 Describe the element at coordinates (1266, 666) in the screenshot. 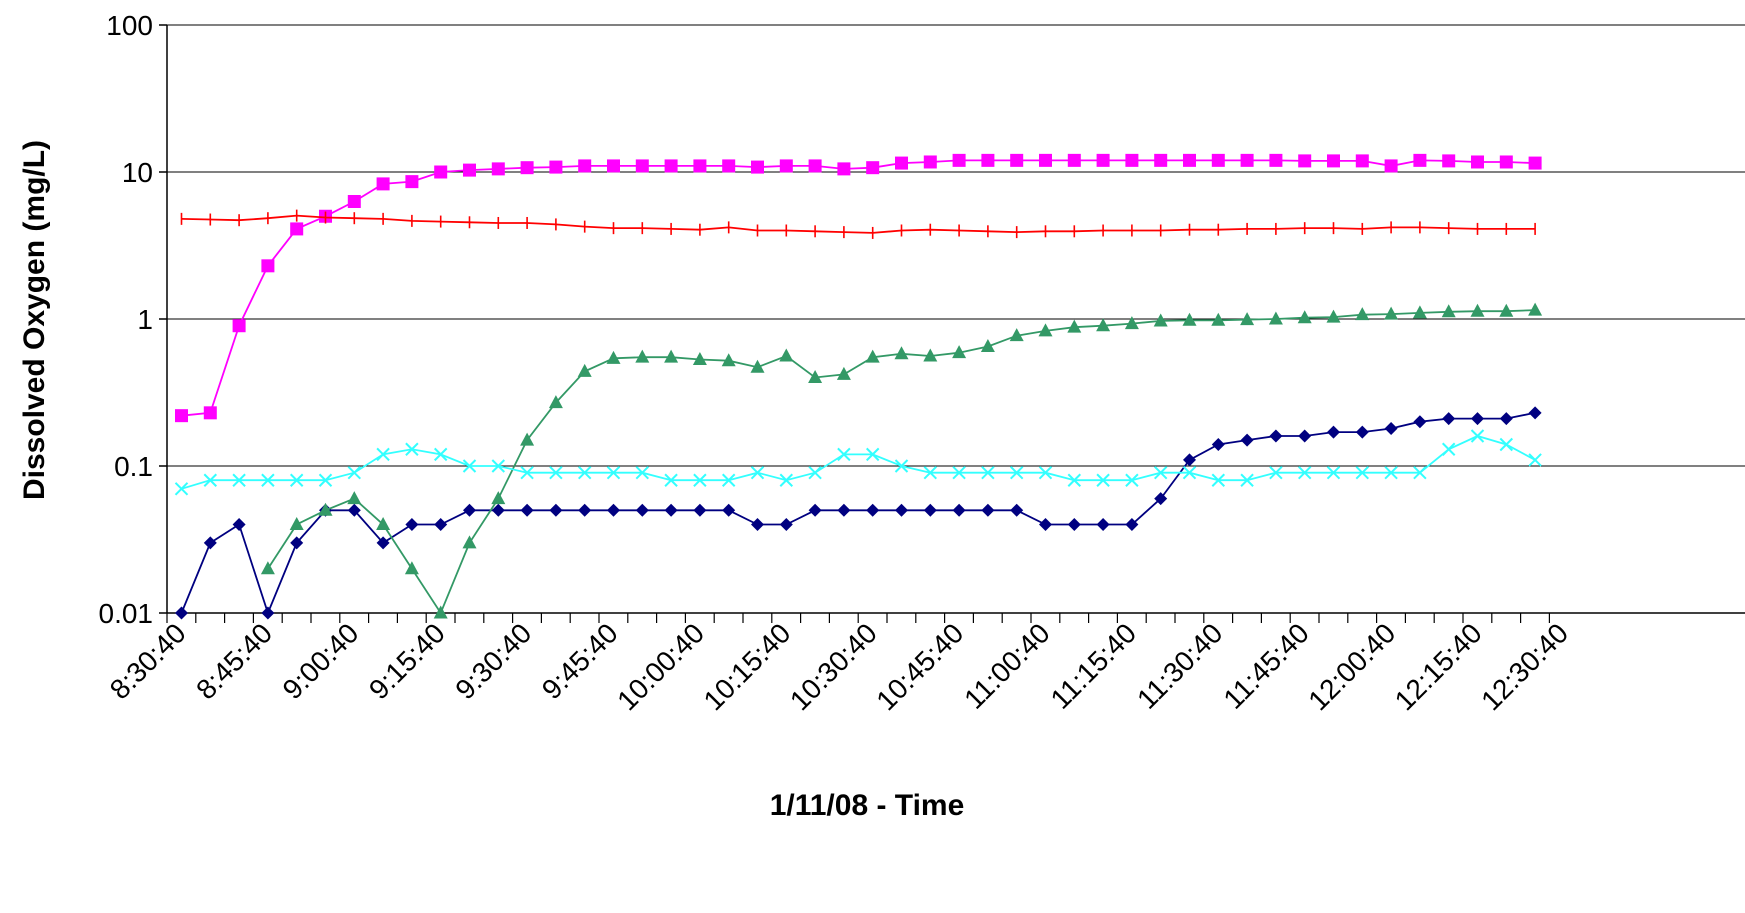

I see `x-tick-label: 11:45:40` at that location.